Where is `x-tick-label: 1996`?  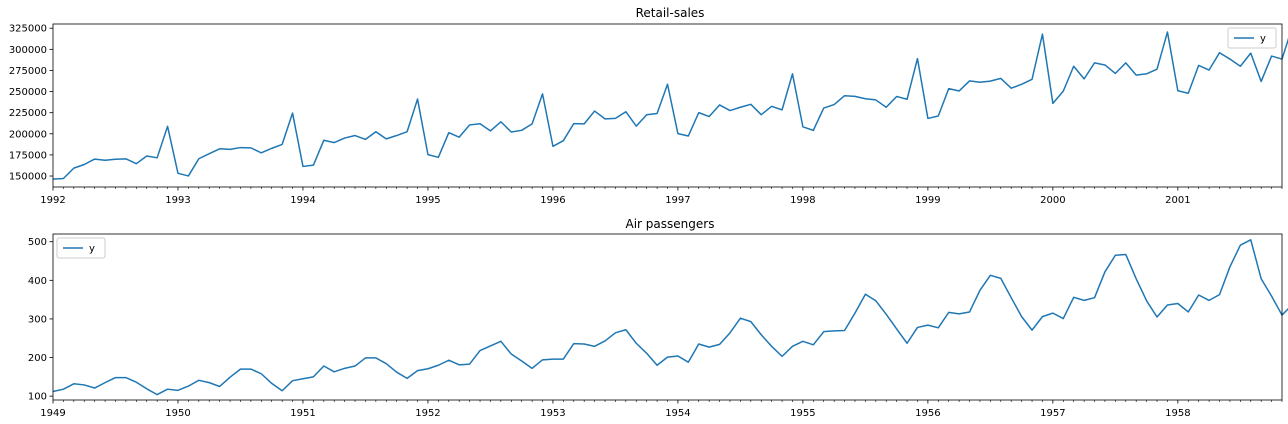
x-tick-label: 1996 is located at coordinates (552, 200).